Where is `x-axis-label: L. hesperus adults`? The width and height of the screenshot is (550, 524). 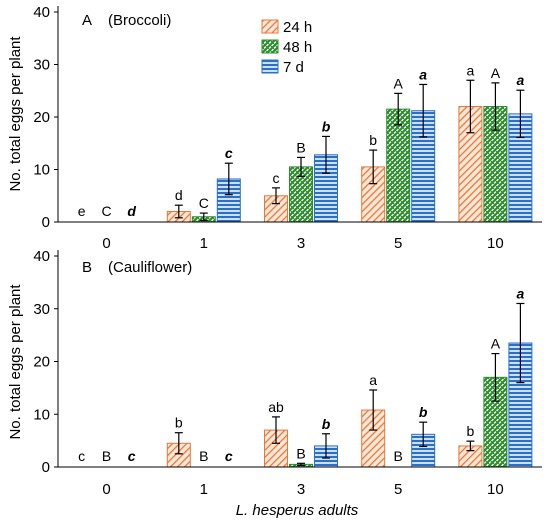
x-axis-label: L. hesperus adults is located at coordinates (297, 510).